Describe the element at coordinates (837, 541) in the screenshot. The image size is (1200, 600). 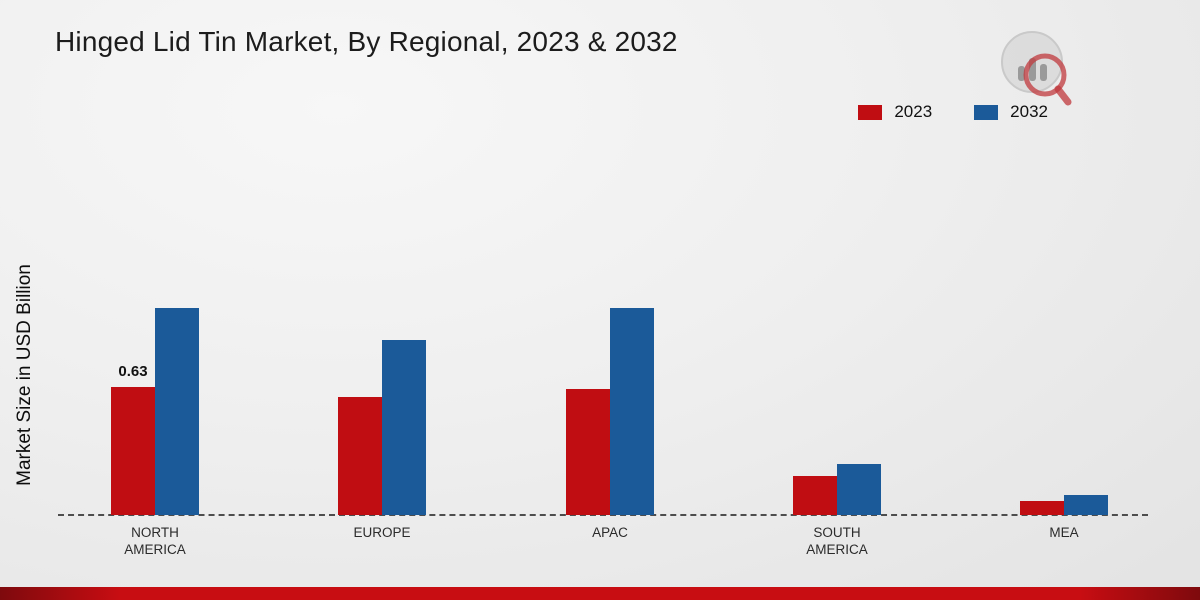
I see `category-label: SOUTH AMERICA` at that location.